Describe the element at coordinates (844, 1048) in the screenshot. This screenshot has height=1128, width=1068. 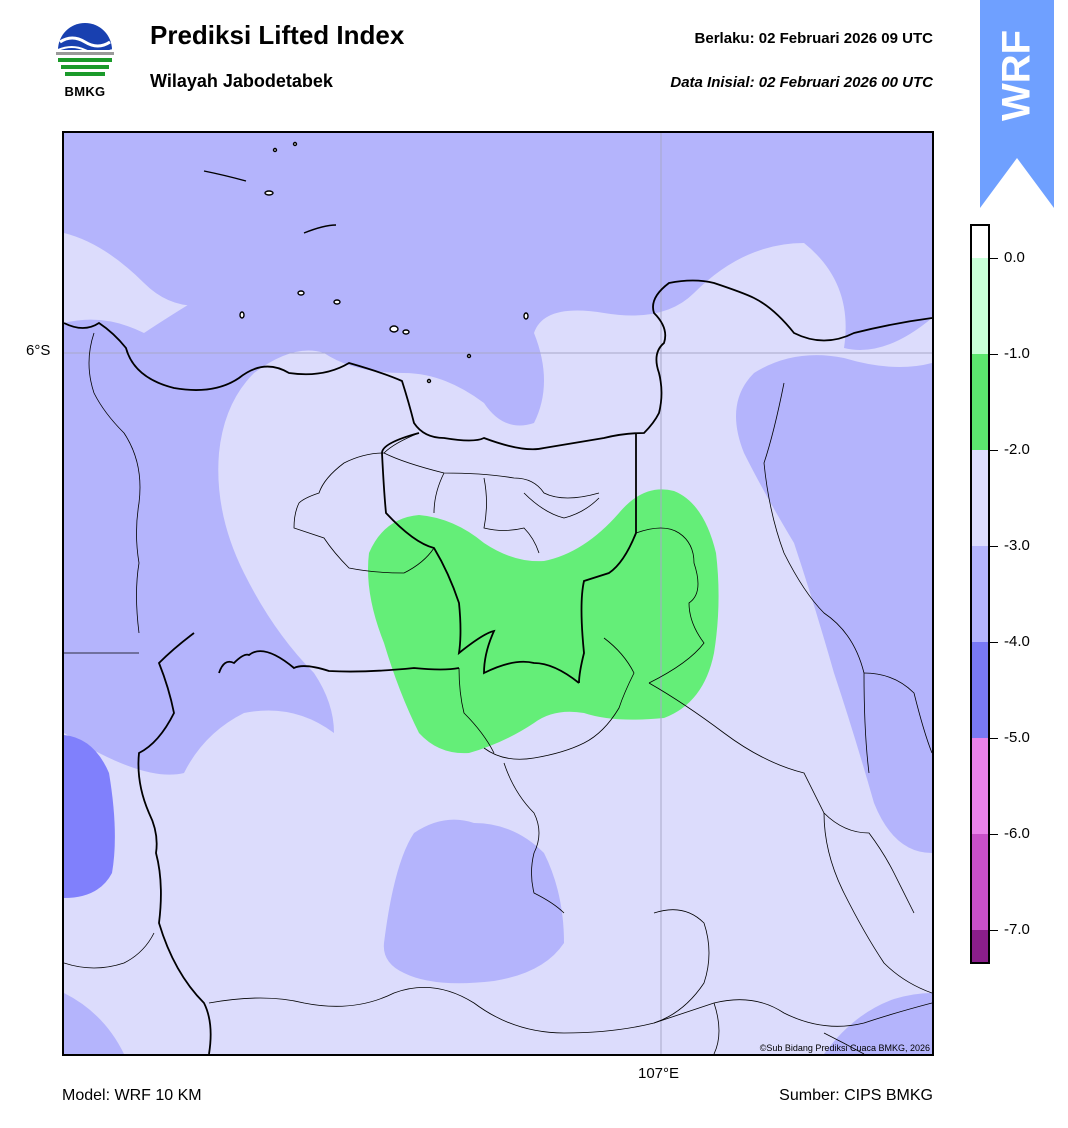
I see `copyright-notice: ©Sub Bidang Prediksi Cuaca BMKG, 2026` at that location.